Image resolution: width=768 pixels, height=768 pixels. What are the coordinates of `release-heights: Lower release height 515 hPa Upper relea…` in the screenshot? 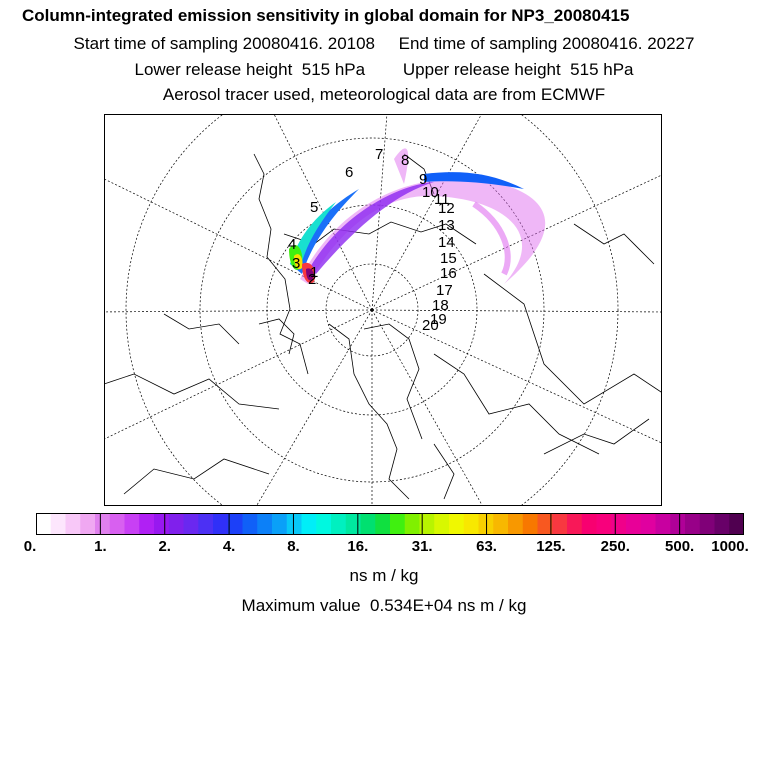 It's located at (384, 70).